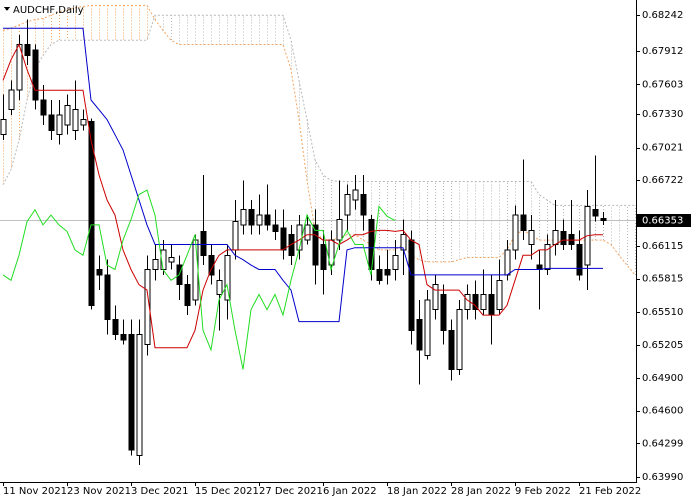 Image resolution: width=700 pixels, height=500 pixels. Describe the element at coordinates (48, 10) in the screenshot. I see `chart-title: AUDCHF,Daily` at that location.